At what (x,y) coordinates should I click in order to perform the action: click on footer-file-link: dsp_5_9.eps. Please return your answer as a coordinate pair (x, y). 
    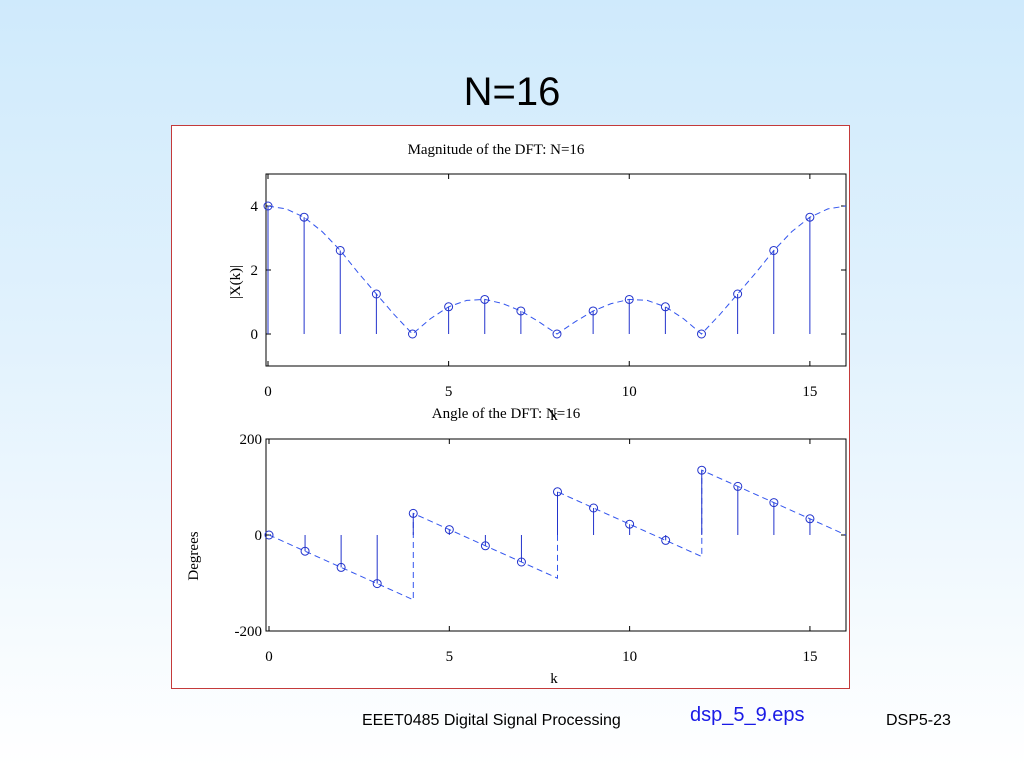
    Looking at the image, I should click on (747, 715).